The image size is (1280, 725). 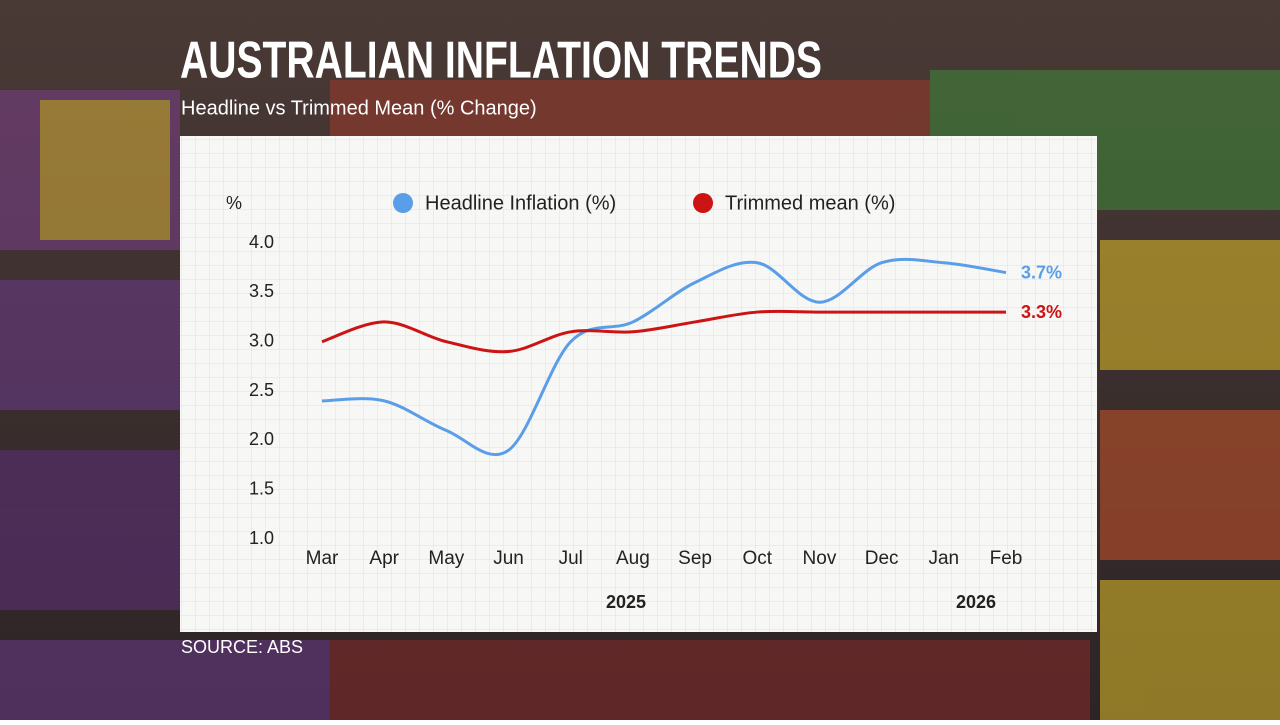 I want to click on x-tick-label: Jun, so click(x=508, y=558).